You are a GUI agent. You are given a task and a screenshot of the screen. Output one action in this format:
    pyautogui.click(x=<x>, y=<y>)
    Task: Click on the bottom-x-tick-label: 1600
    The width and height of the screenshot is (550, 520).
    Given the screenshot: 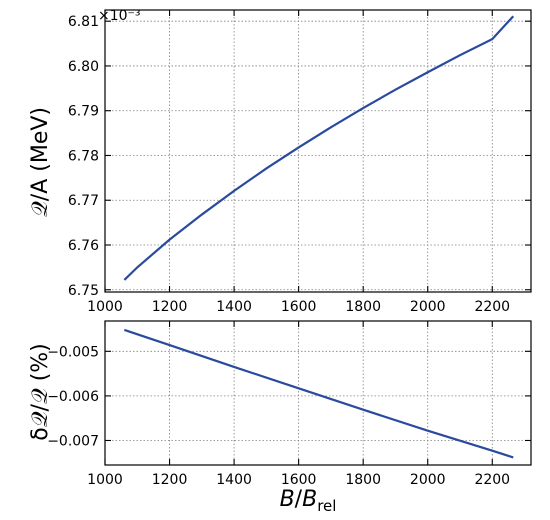 What is the action you would take?
    pyautogui.click(x=299, y=480)
    